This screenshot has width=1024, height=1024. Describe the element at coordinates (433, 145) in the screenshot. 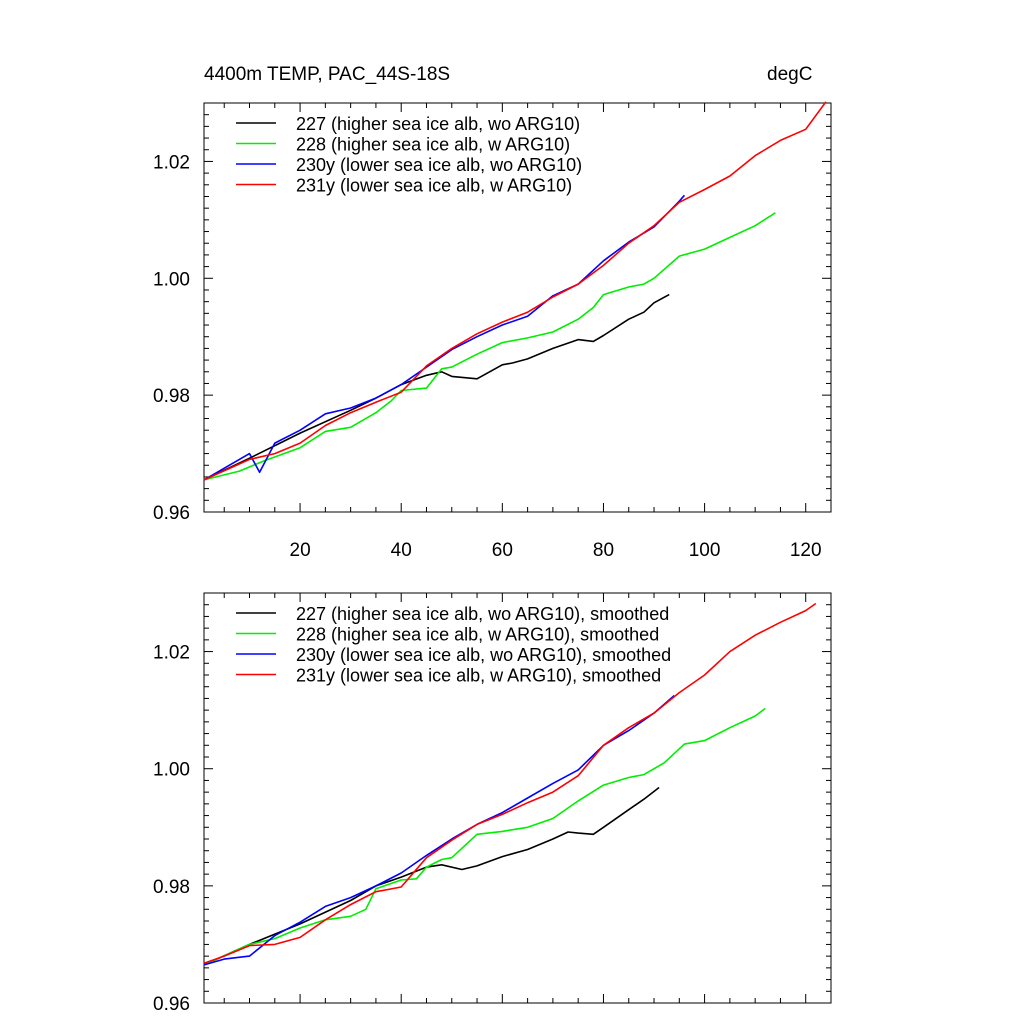

I see `legend-label: 228 (higher sea ice alb, w ARG10)` at that location.